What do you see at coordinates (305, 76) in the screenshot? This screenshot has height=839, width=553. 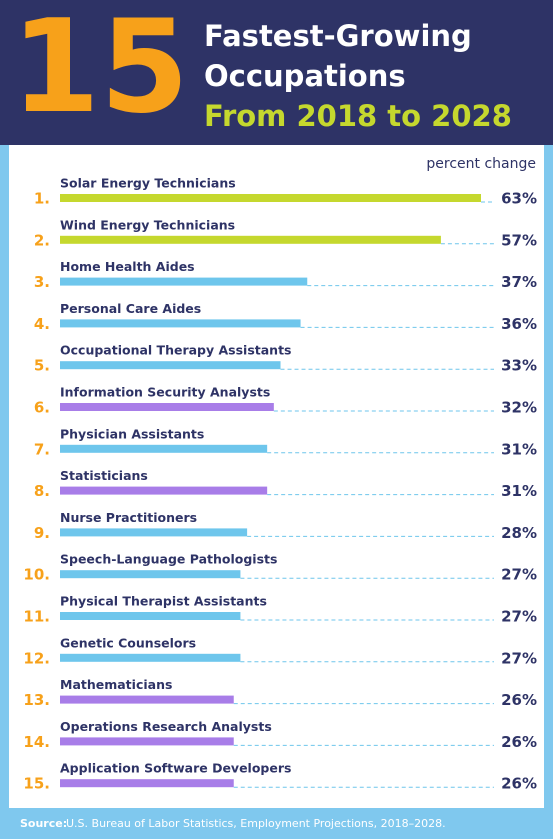 I see `chart-title: Occupations` at bounding box center [305, 76].